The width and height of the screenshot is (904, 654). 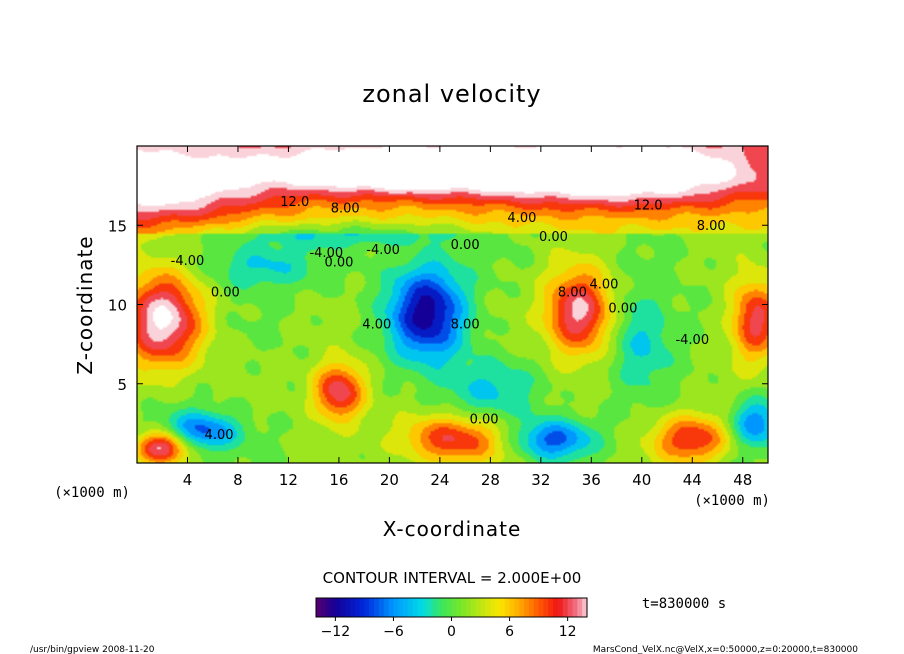 I want to click on time-label: t=830000 s, so click(x=684, y=604).